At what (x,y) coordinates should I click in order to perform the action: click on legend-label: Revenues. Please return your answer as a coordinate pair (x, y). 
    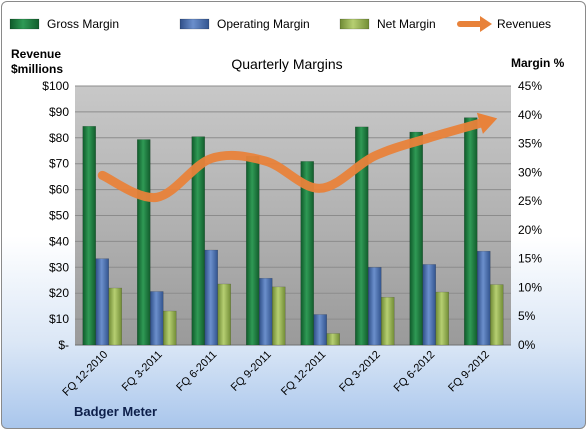
    Looking at the image, I should click on (524, 24).